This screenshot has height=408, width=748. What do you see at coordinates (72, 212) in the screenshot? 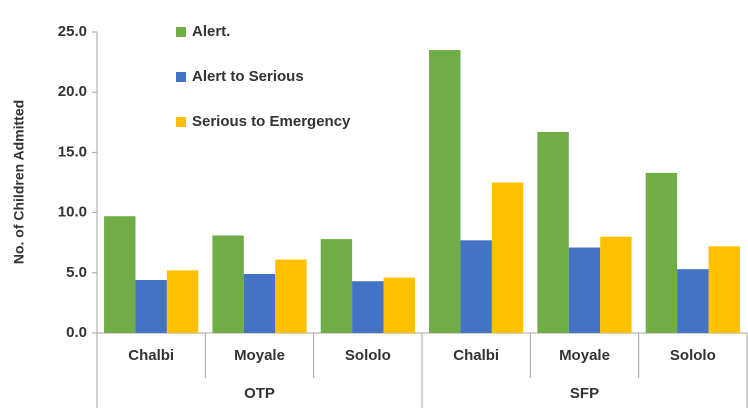
I see `y-tick-label: 10.0` at bounding box center [72, 212].